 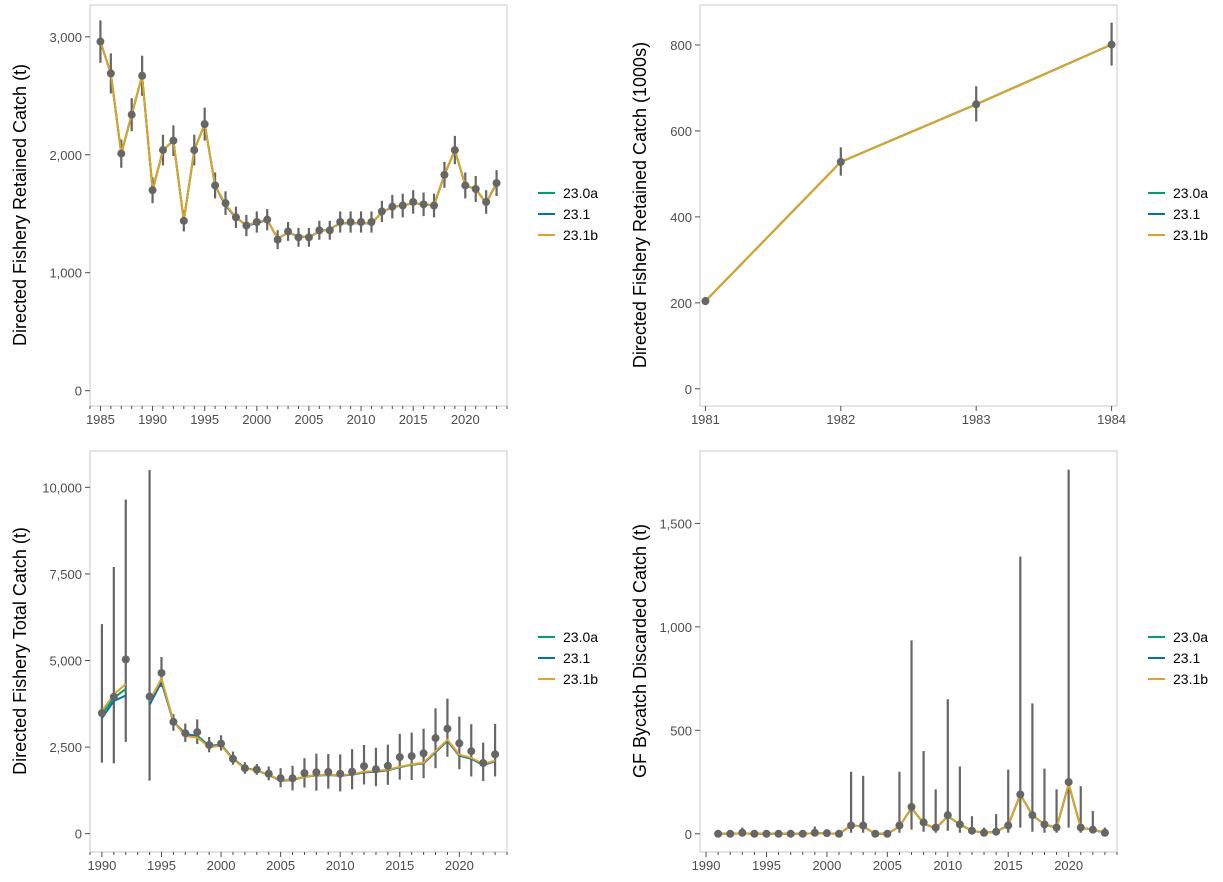 What do you see at coordinates (361, 419) in the screenshot?
I see `x-tick-label: 2010` at bounding box center [361, 419].